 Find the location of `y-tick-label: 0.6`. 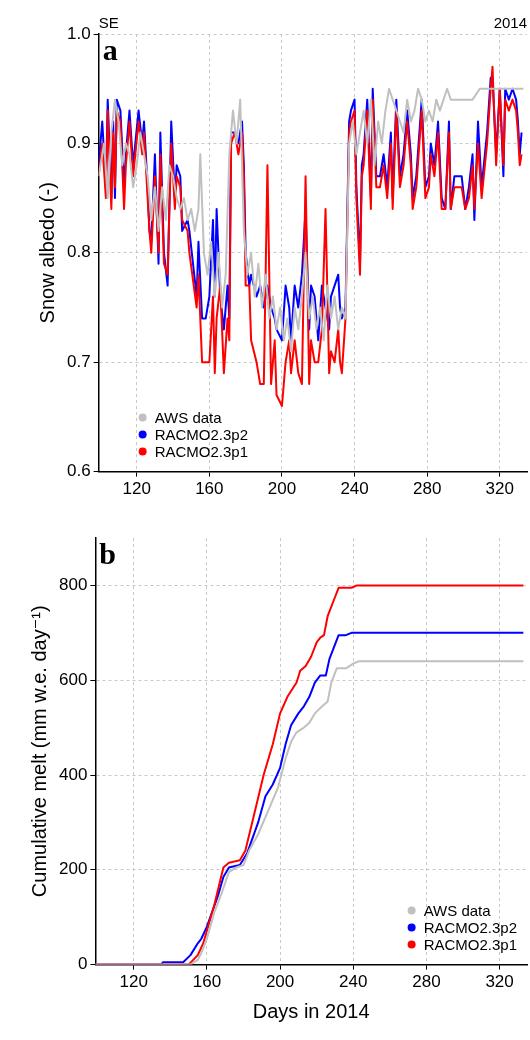

y-tick-label: 0.6 is located at coordinates (78, 471).